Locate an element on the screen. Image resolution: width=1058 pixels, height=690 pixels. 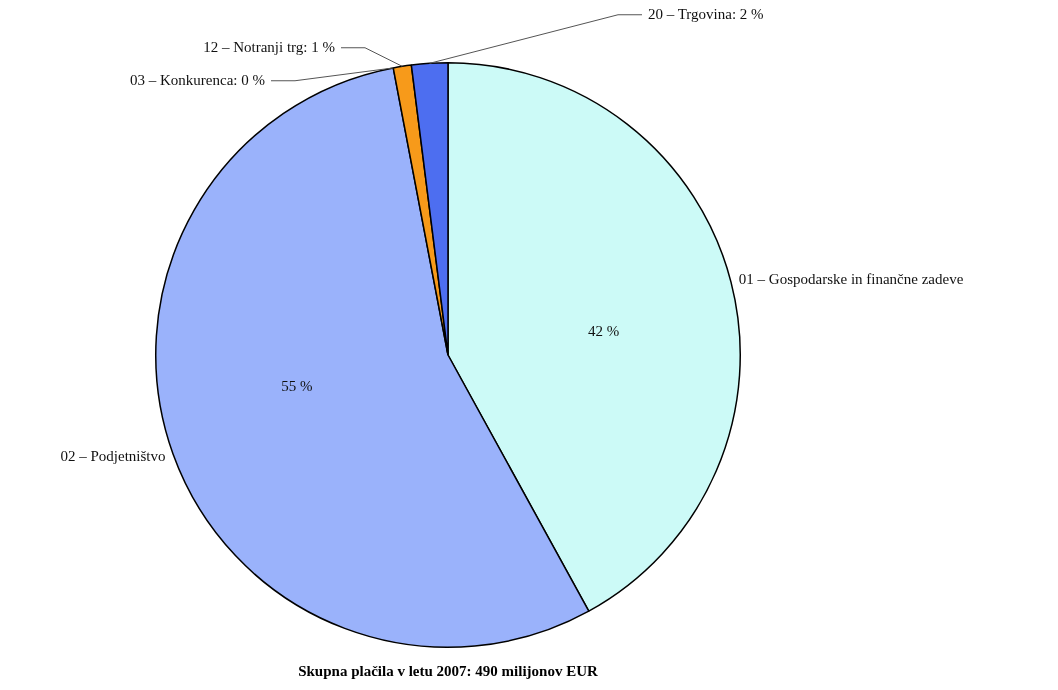
data-label: 55 % is located at coordinates (297, 385).